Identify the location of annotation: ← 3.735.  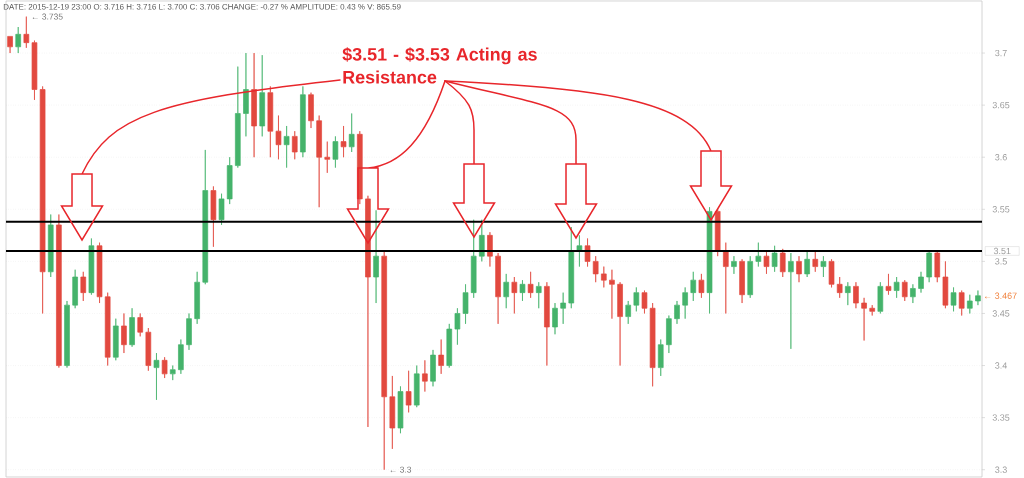
(47, 16).